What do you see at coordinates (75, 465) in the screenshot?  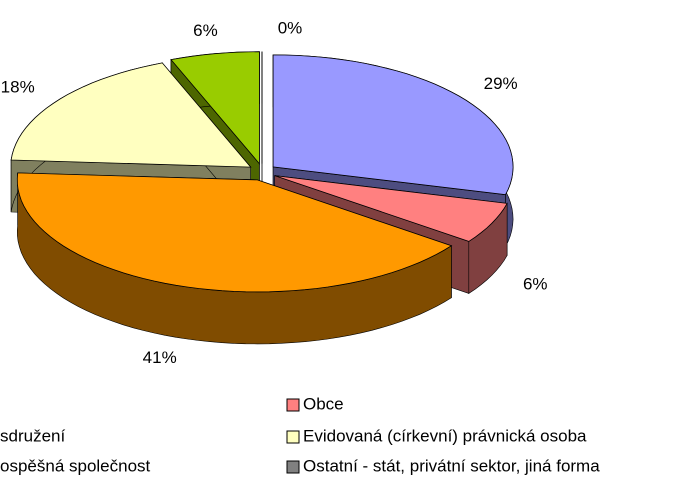 I see `legend-label: ospěšná společnost` at bounding box center [75, 465].